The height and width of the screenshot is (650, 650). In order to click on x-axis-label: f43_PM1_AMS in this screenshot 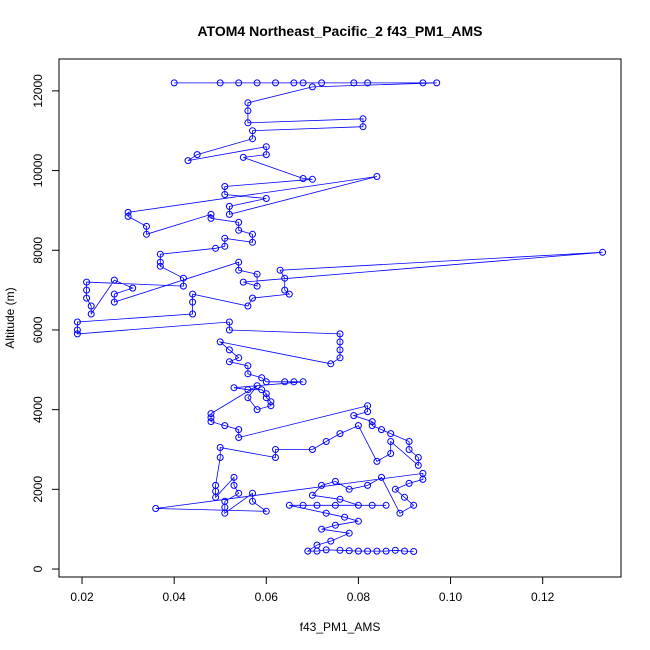, I will do `click(340, 627)`.